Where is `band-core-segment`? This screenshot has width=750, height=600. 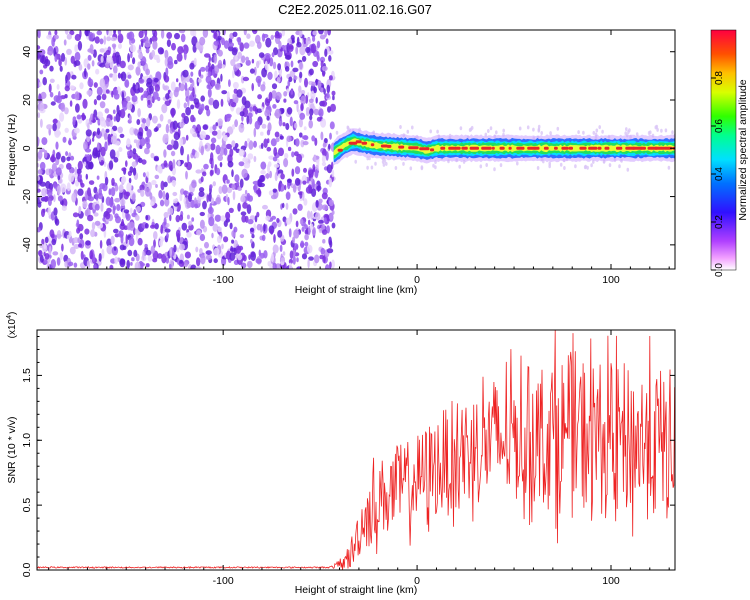
band-core-segment is located at coordinates (593, 148).